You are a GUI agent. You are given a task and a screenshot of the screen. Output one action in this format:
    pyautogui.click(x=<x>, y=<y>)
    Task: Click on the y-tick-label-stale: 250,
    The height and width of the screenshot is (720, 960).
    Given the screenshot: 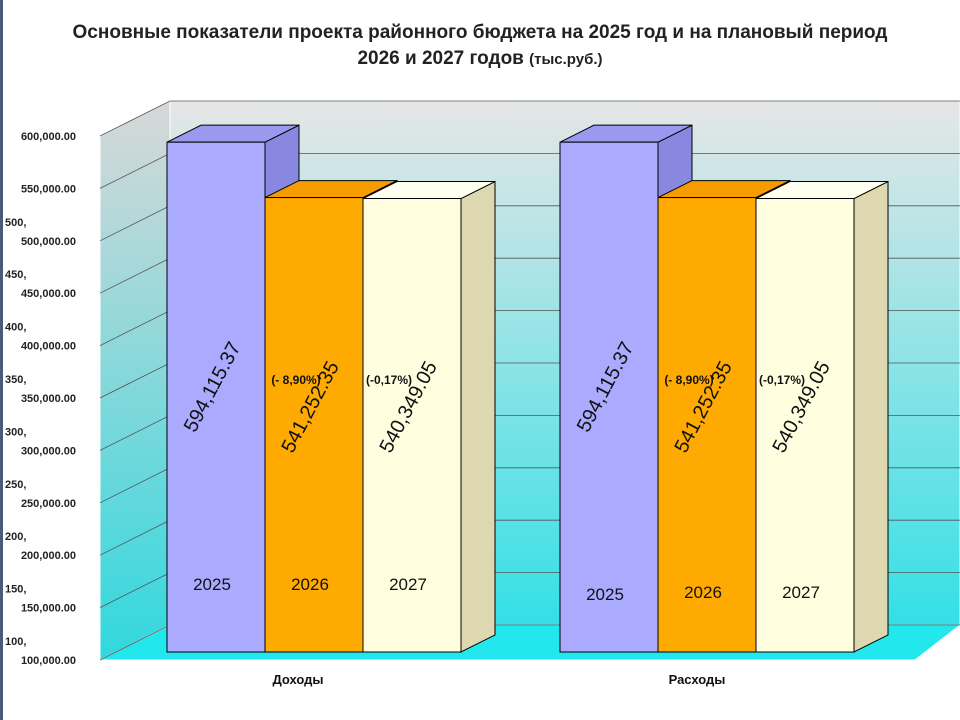 What is the action you would take?
    pyautogui.click(x=15, y=485)
    